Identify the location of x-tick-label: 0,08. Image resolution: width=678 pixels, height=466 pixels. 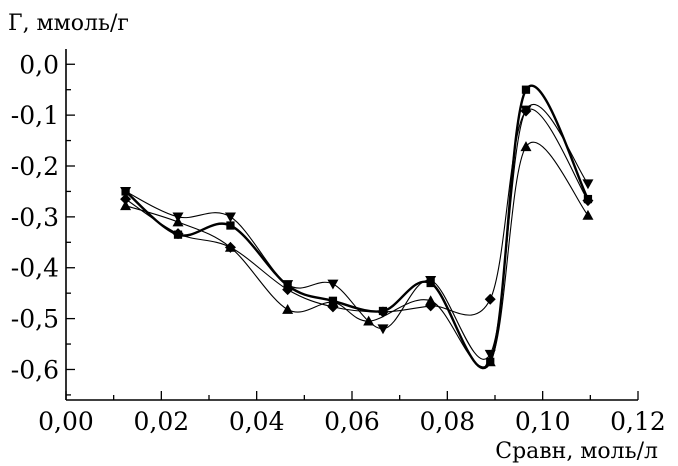
(447, 421).